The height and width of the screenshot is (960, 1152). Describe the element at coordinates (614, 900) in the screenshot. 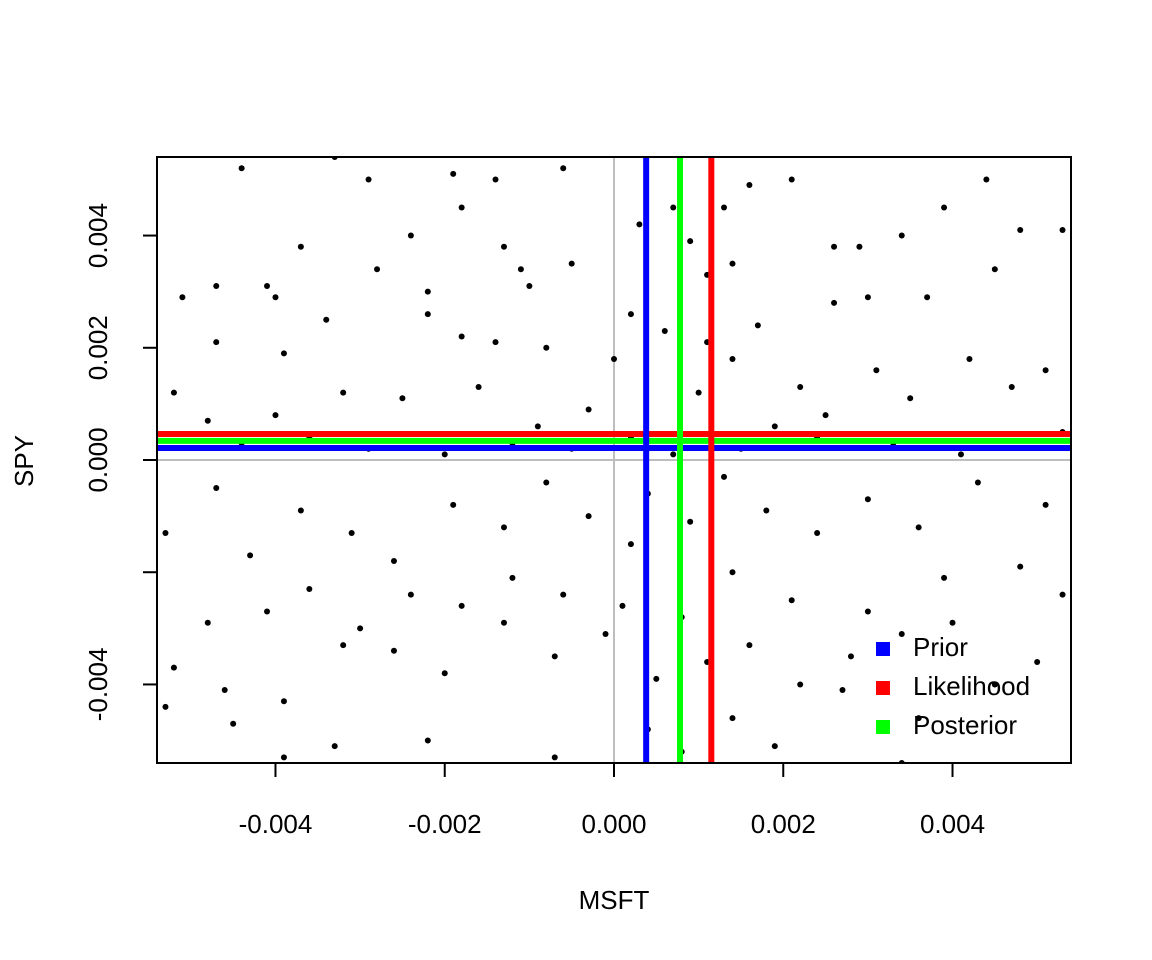

I see `x-axis-label: MSFT` at that location.